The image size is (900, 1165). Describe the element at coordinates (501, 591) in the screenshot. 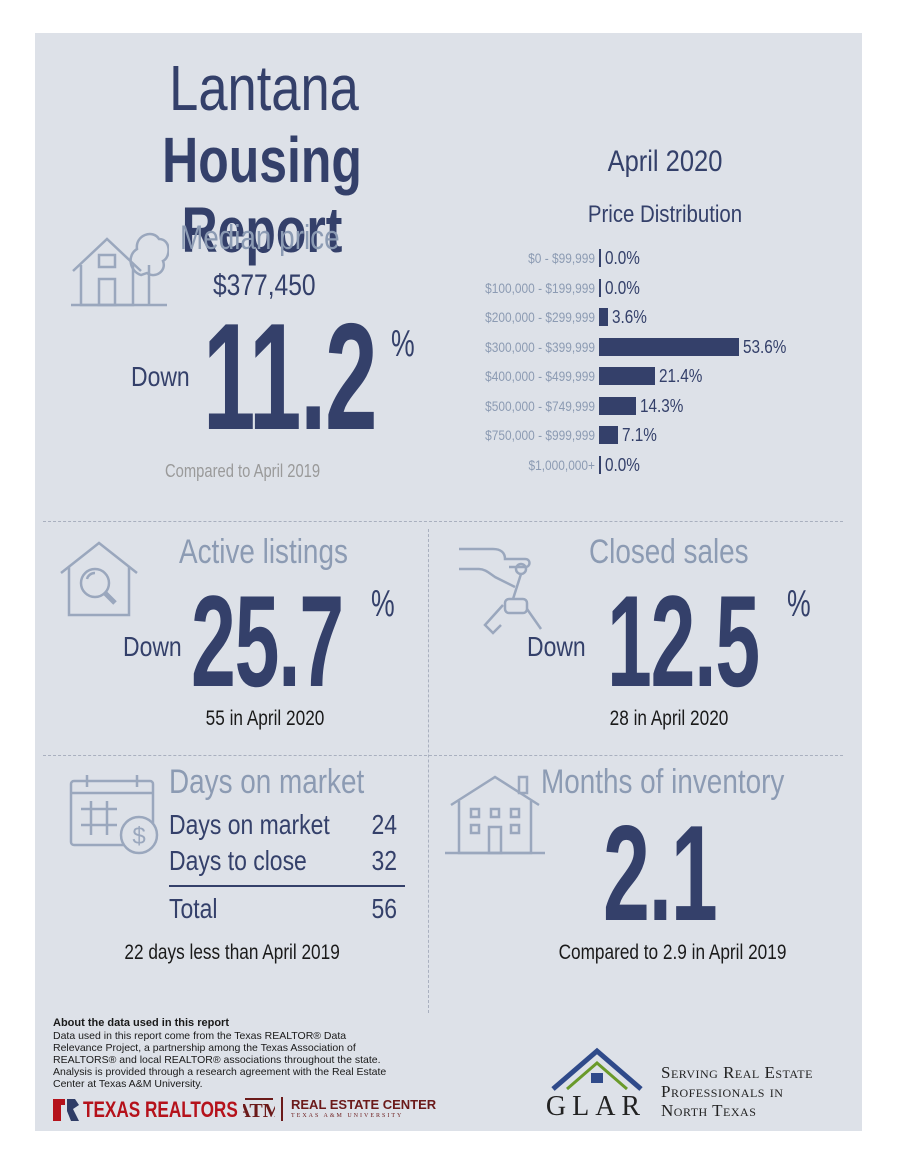

I see `hand-keys-icon` at that location.